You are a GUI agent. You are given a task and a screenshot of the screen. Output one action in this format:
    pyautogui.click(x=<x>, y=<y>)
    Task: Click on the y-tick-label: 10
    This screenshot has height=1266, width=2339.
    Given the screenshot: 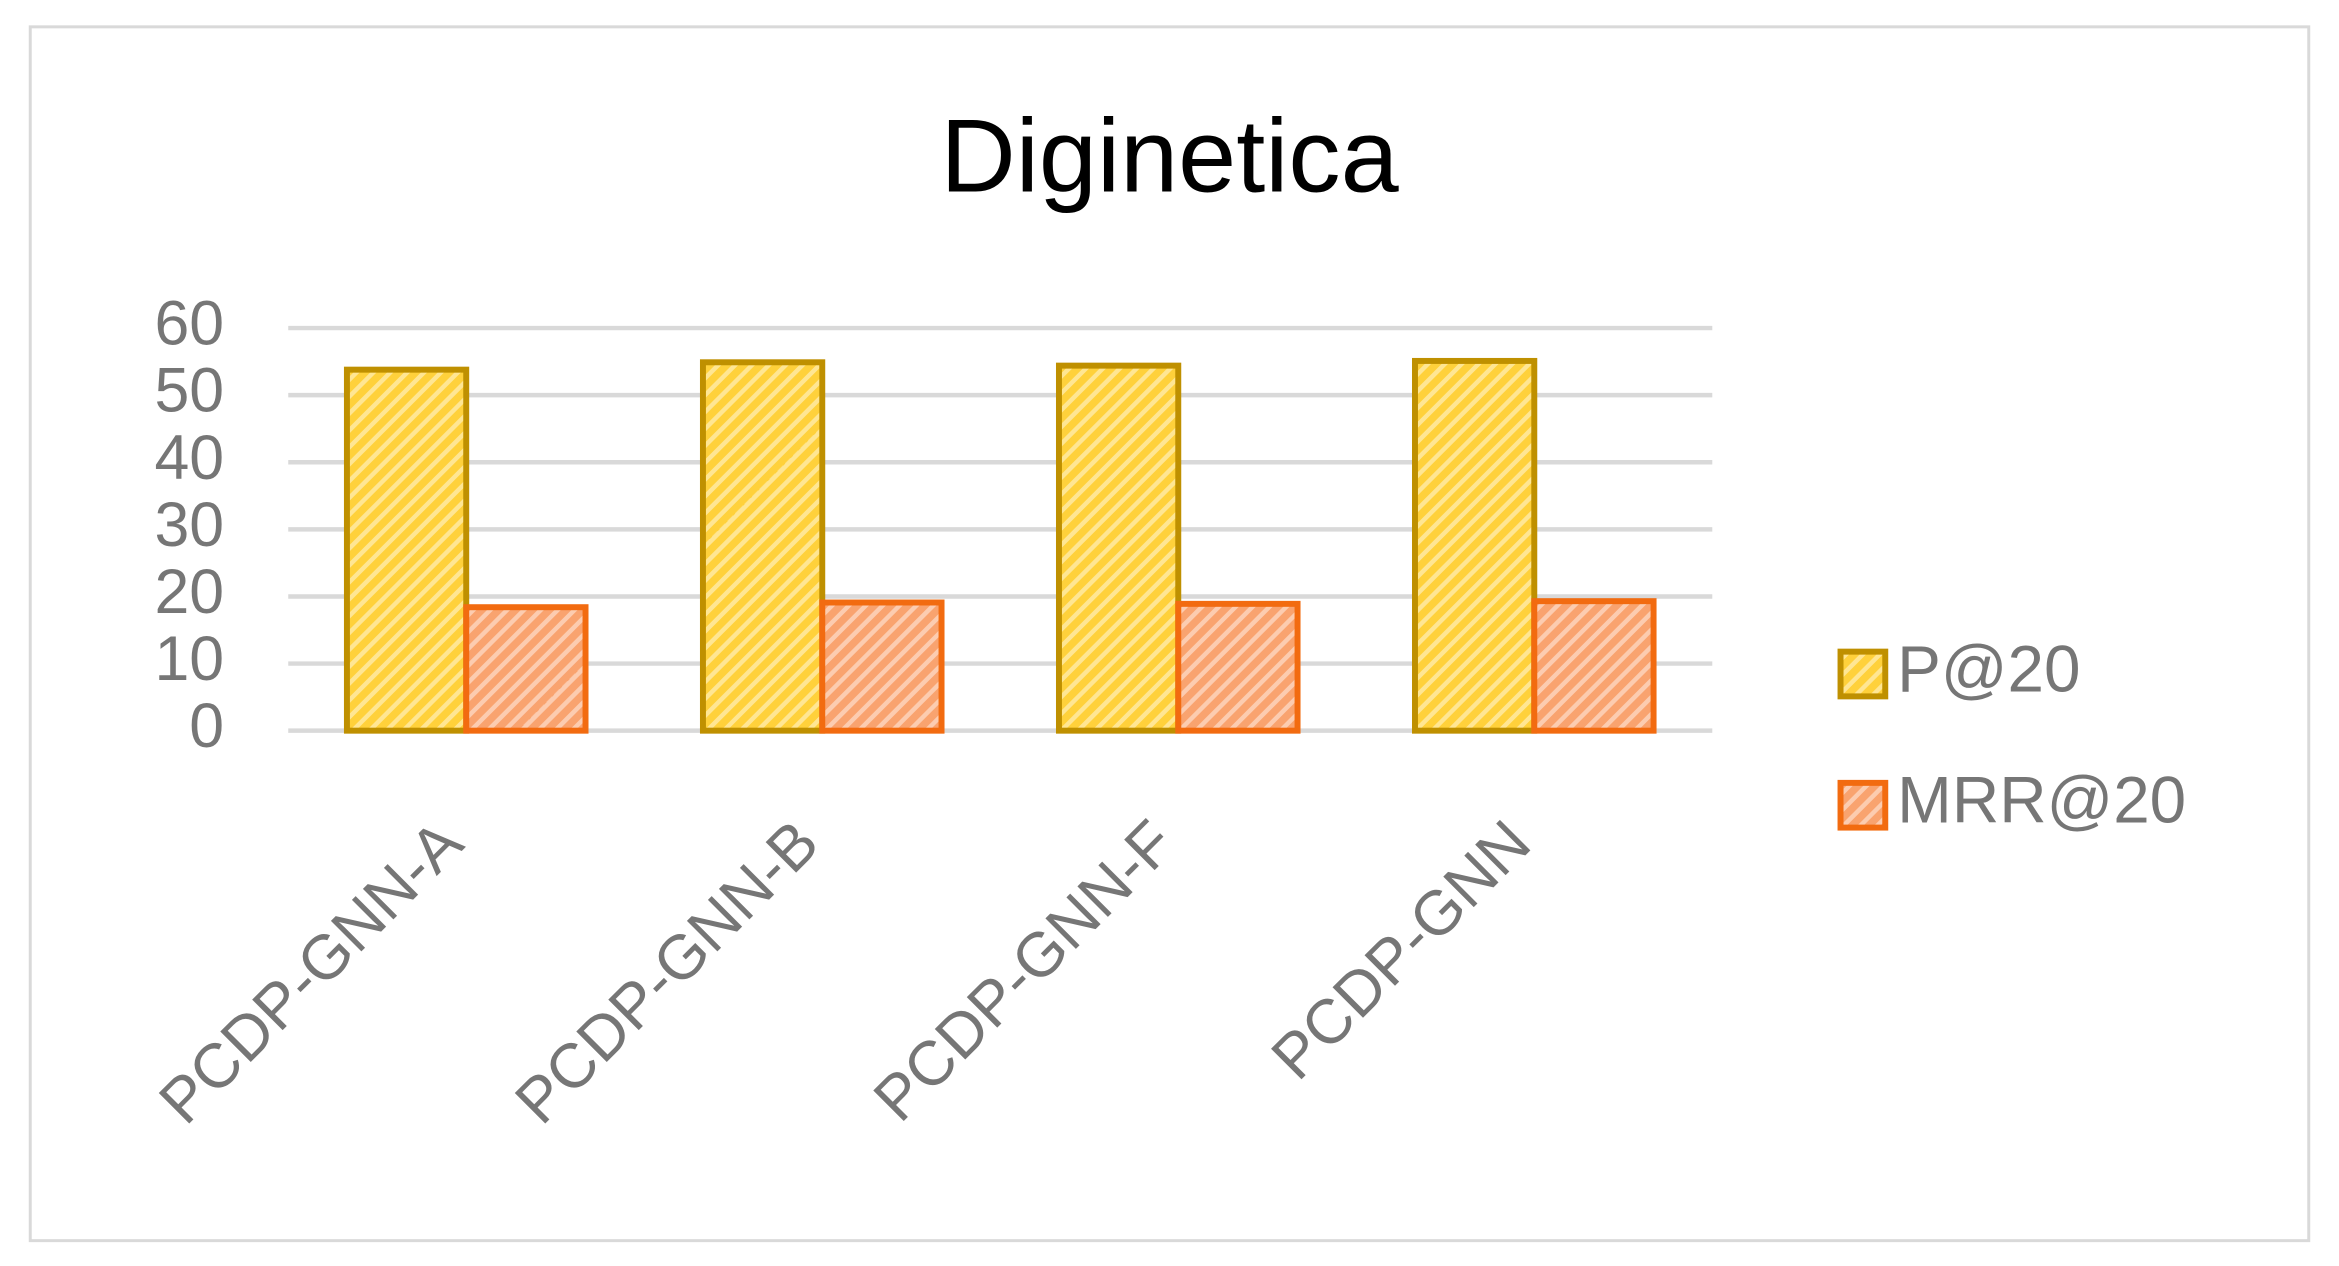 What is the action you would take?
    pyautogui.click(x=189, y=659)
    